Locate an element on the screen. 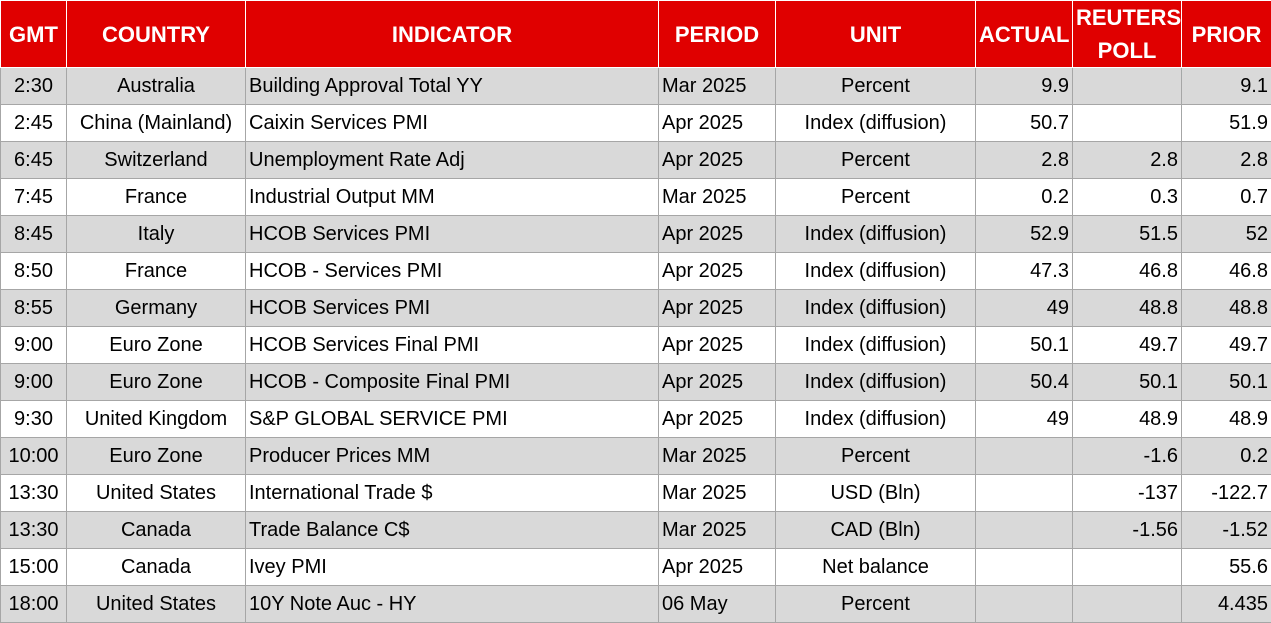 This screenshot has width=1271, height=623. column-header: GMT is located at coordinates (34, 34).